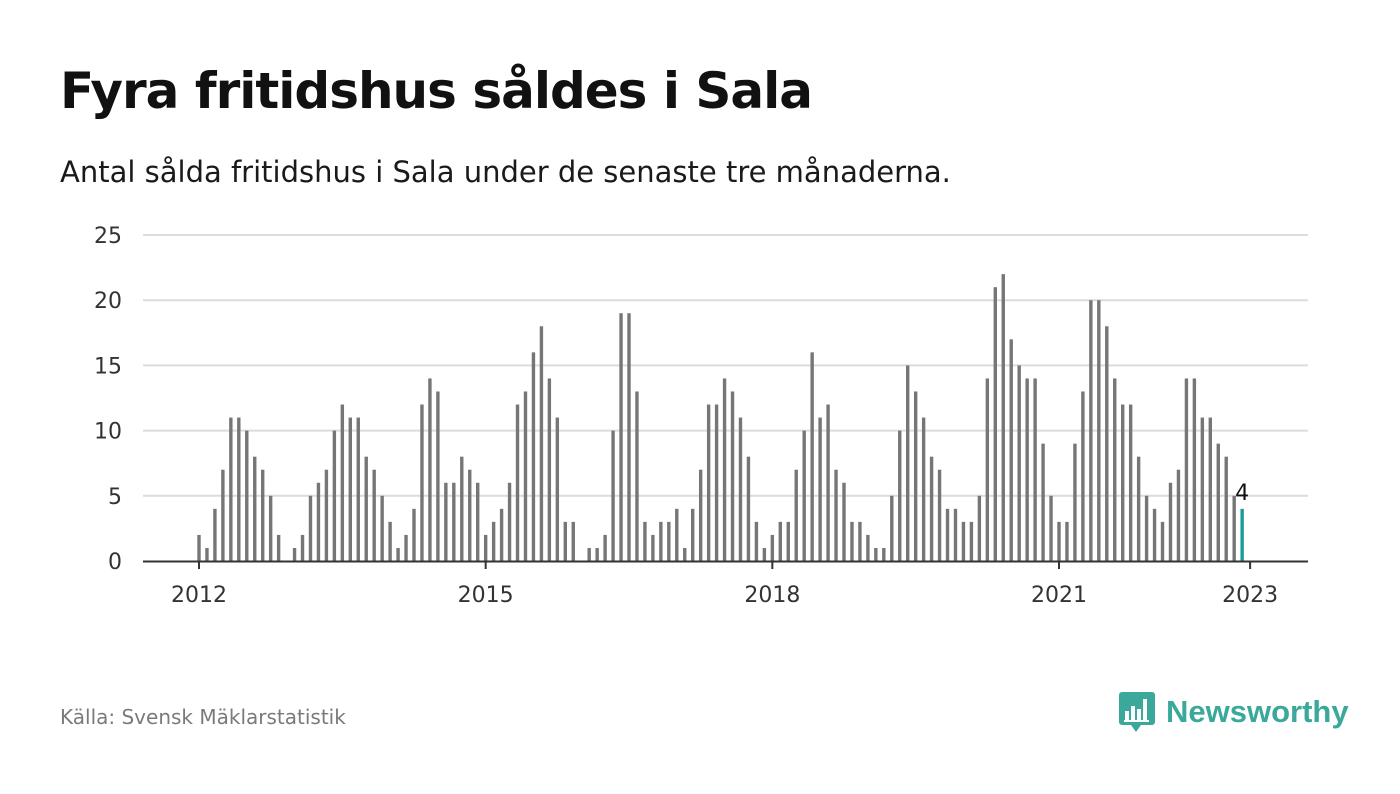 The image size is (1400, 794). Describe the element at coordinates (486, 595) in the screenshot. I see `x-tick-label: 2015` at that location.